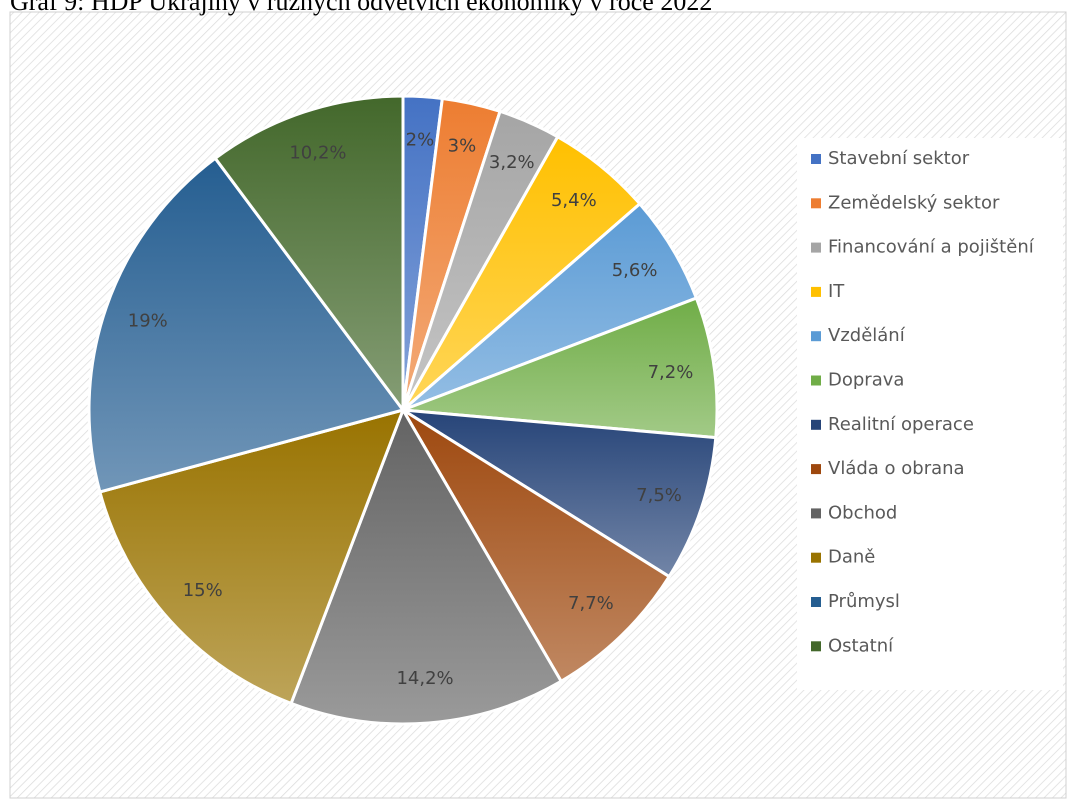 This screenshot has width=1068, height=800. Describe the element at coordinates (864, 601) in the screenshot. I see `legend-label: Průmysl` at that location.